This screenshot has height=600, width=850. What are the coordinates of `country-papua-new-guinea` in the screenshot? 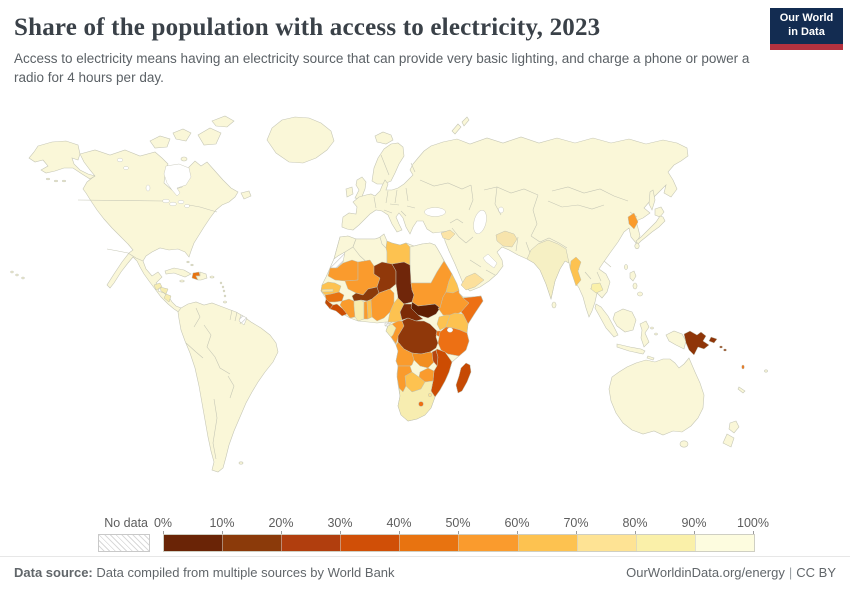 It's located at (696, 343).